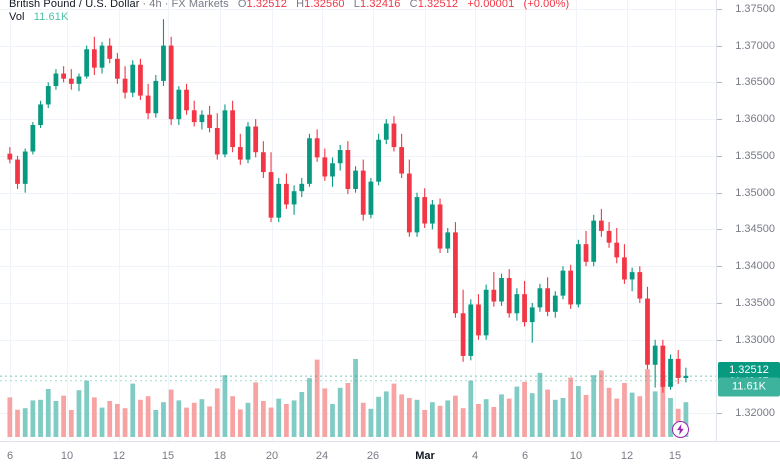 Image resolution: width=780 pixels, height=470 pixels. What do you see at coordinates (748, 413) in the screenshot?
I see `price-tick-label: 1.32000` at bounding box center [748, 413].